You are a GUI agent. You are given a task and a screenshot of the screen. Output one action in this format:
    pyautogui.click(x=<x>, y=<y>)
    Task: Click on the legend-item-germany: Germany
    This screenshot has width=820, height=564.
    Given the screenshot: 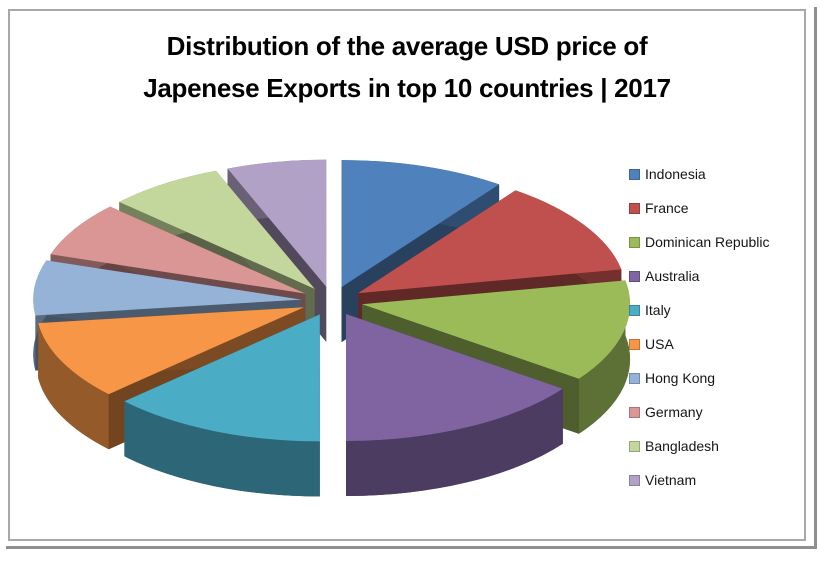 What is the action you would take?
    pyautogui.click(x=699, y=412)
    